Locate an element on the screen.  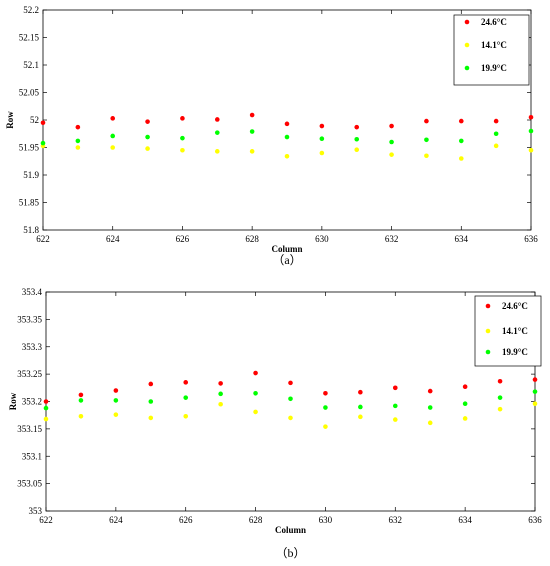
legend-label: 24.6°C is located at coordinates (494, 22).